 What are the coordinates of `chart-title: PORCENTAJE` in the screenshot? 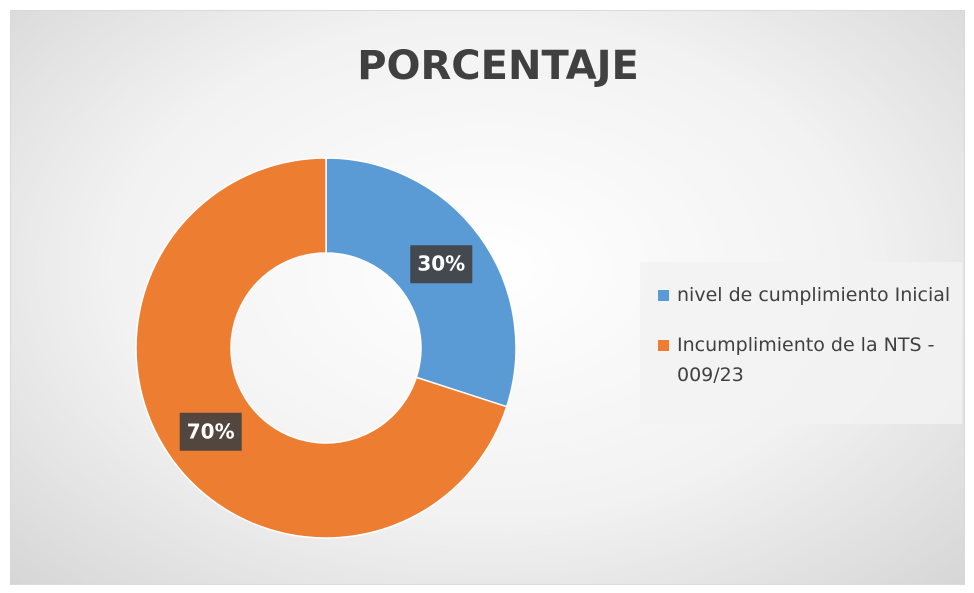 It's located at (498, 66).